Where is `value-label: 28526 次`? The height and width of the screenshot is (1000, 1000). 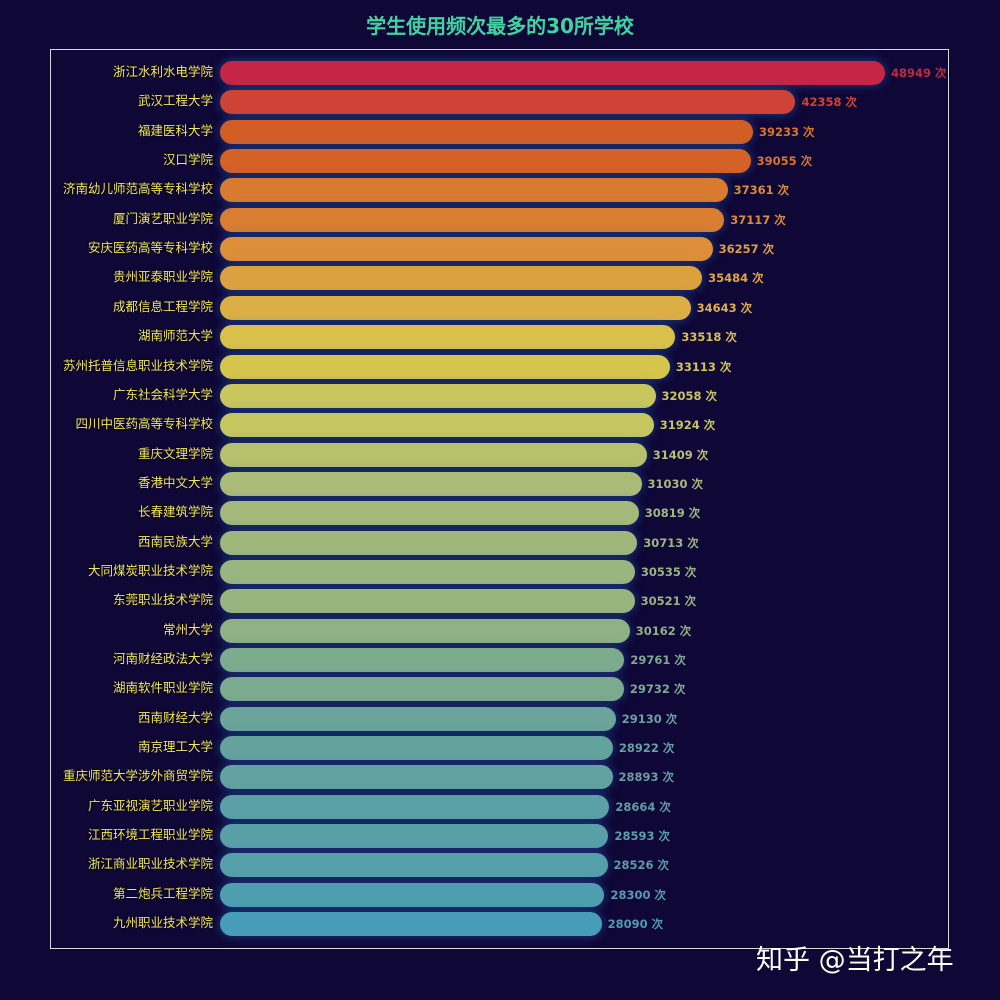 value-label: 28526 次 is located at coordinates (641, 865).